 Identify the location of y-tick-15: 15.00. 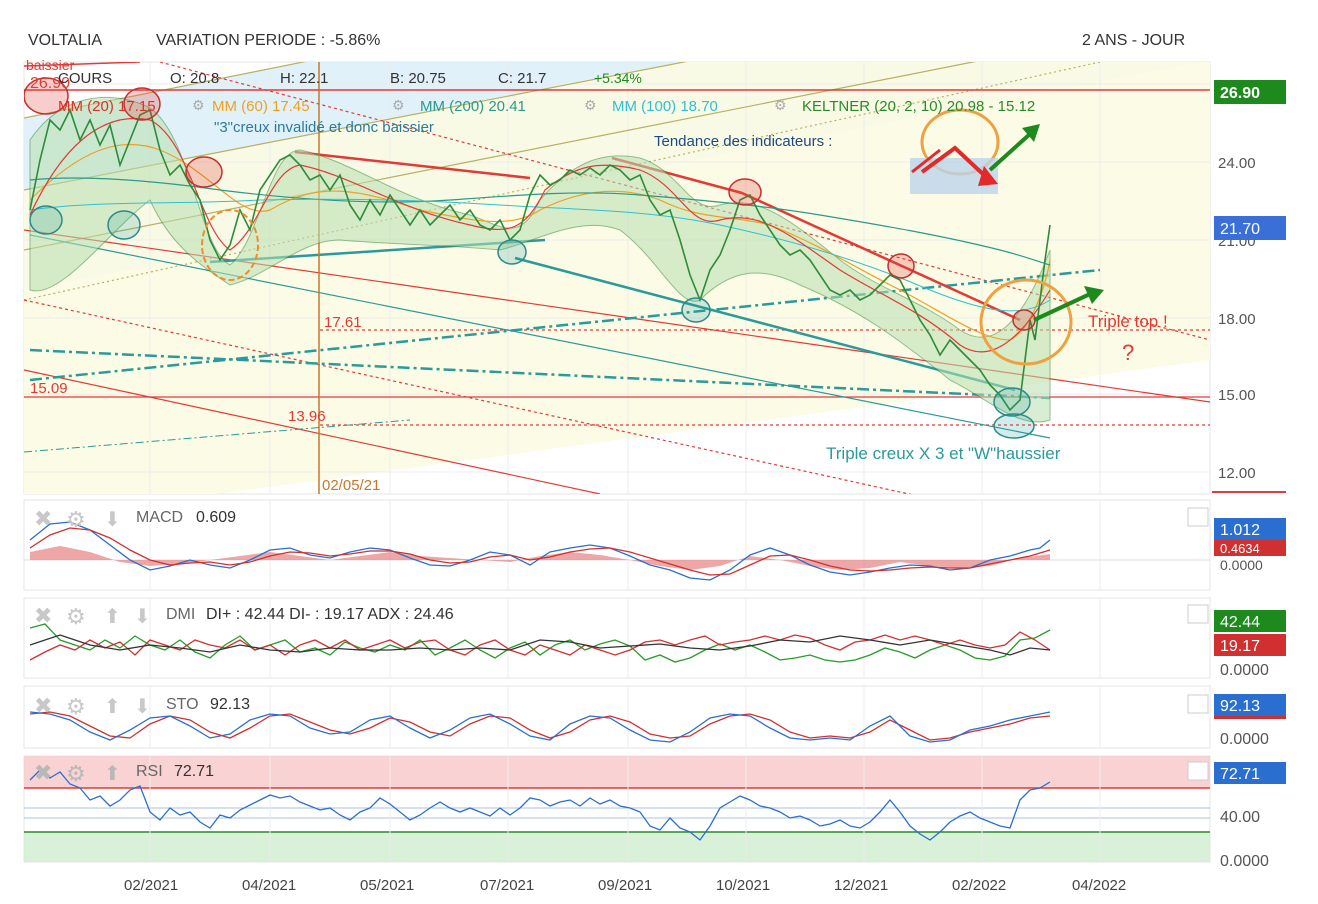
(1237, 395).